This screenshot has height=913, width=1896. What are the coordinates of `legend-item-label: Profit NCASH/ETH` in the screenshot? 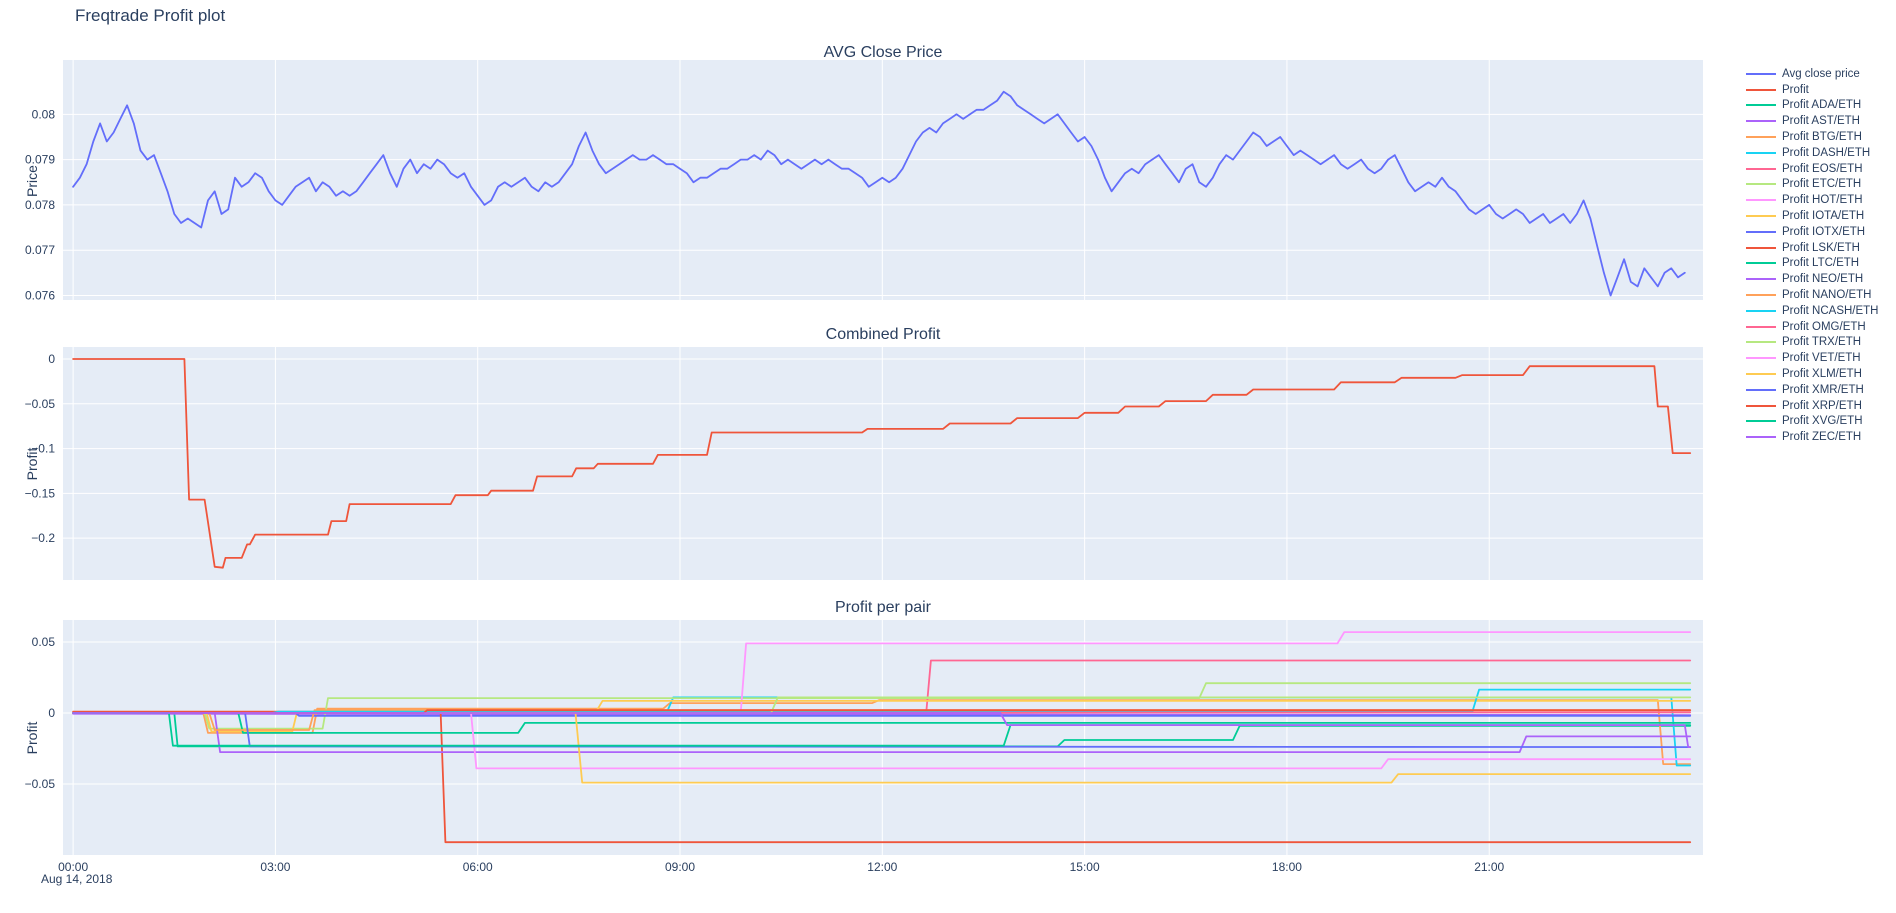 It's located at (1830, 310).